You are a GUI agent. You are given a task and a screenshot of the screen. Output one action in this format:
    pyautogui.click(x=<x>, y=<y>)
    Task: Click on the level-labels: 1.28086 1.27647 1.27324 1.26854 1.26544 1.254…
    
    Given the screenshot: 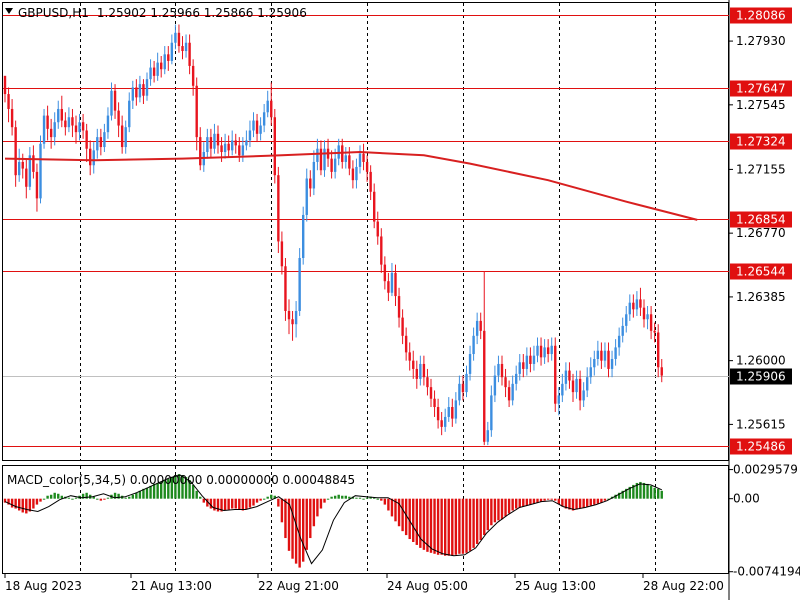 What is the action you would take?
    pyautogui.click(x=761, y=231)
    